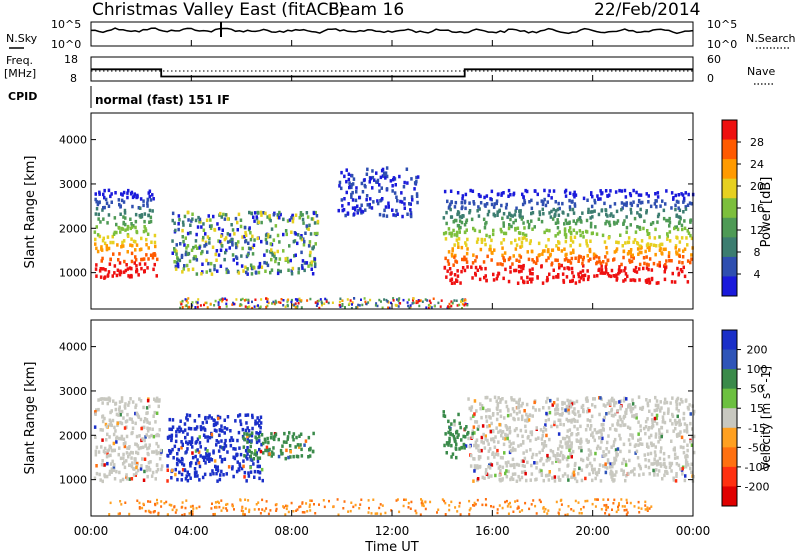  What do you see at coordinates (729, 418) in the screenshot?
I see `colorbar-frame` at bounding box center [729, 418].